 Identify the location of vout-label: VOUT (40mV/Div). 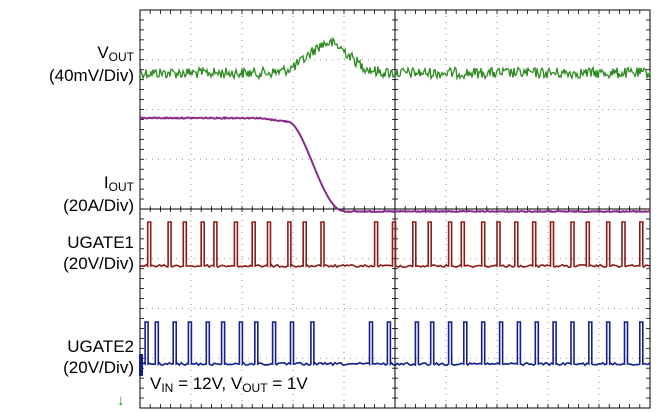
(91, 64).